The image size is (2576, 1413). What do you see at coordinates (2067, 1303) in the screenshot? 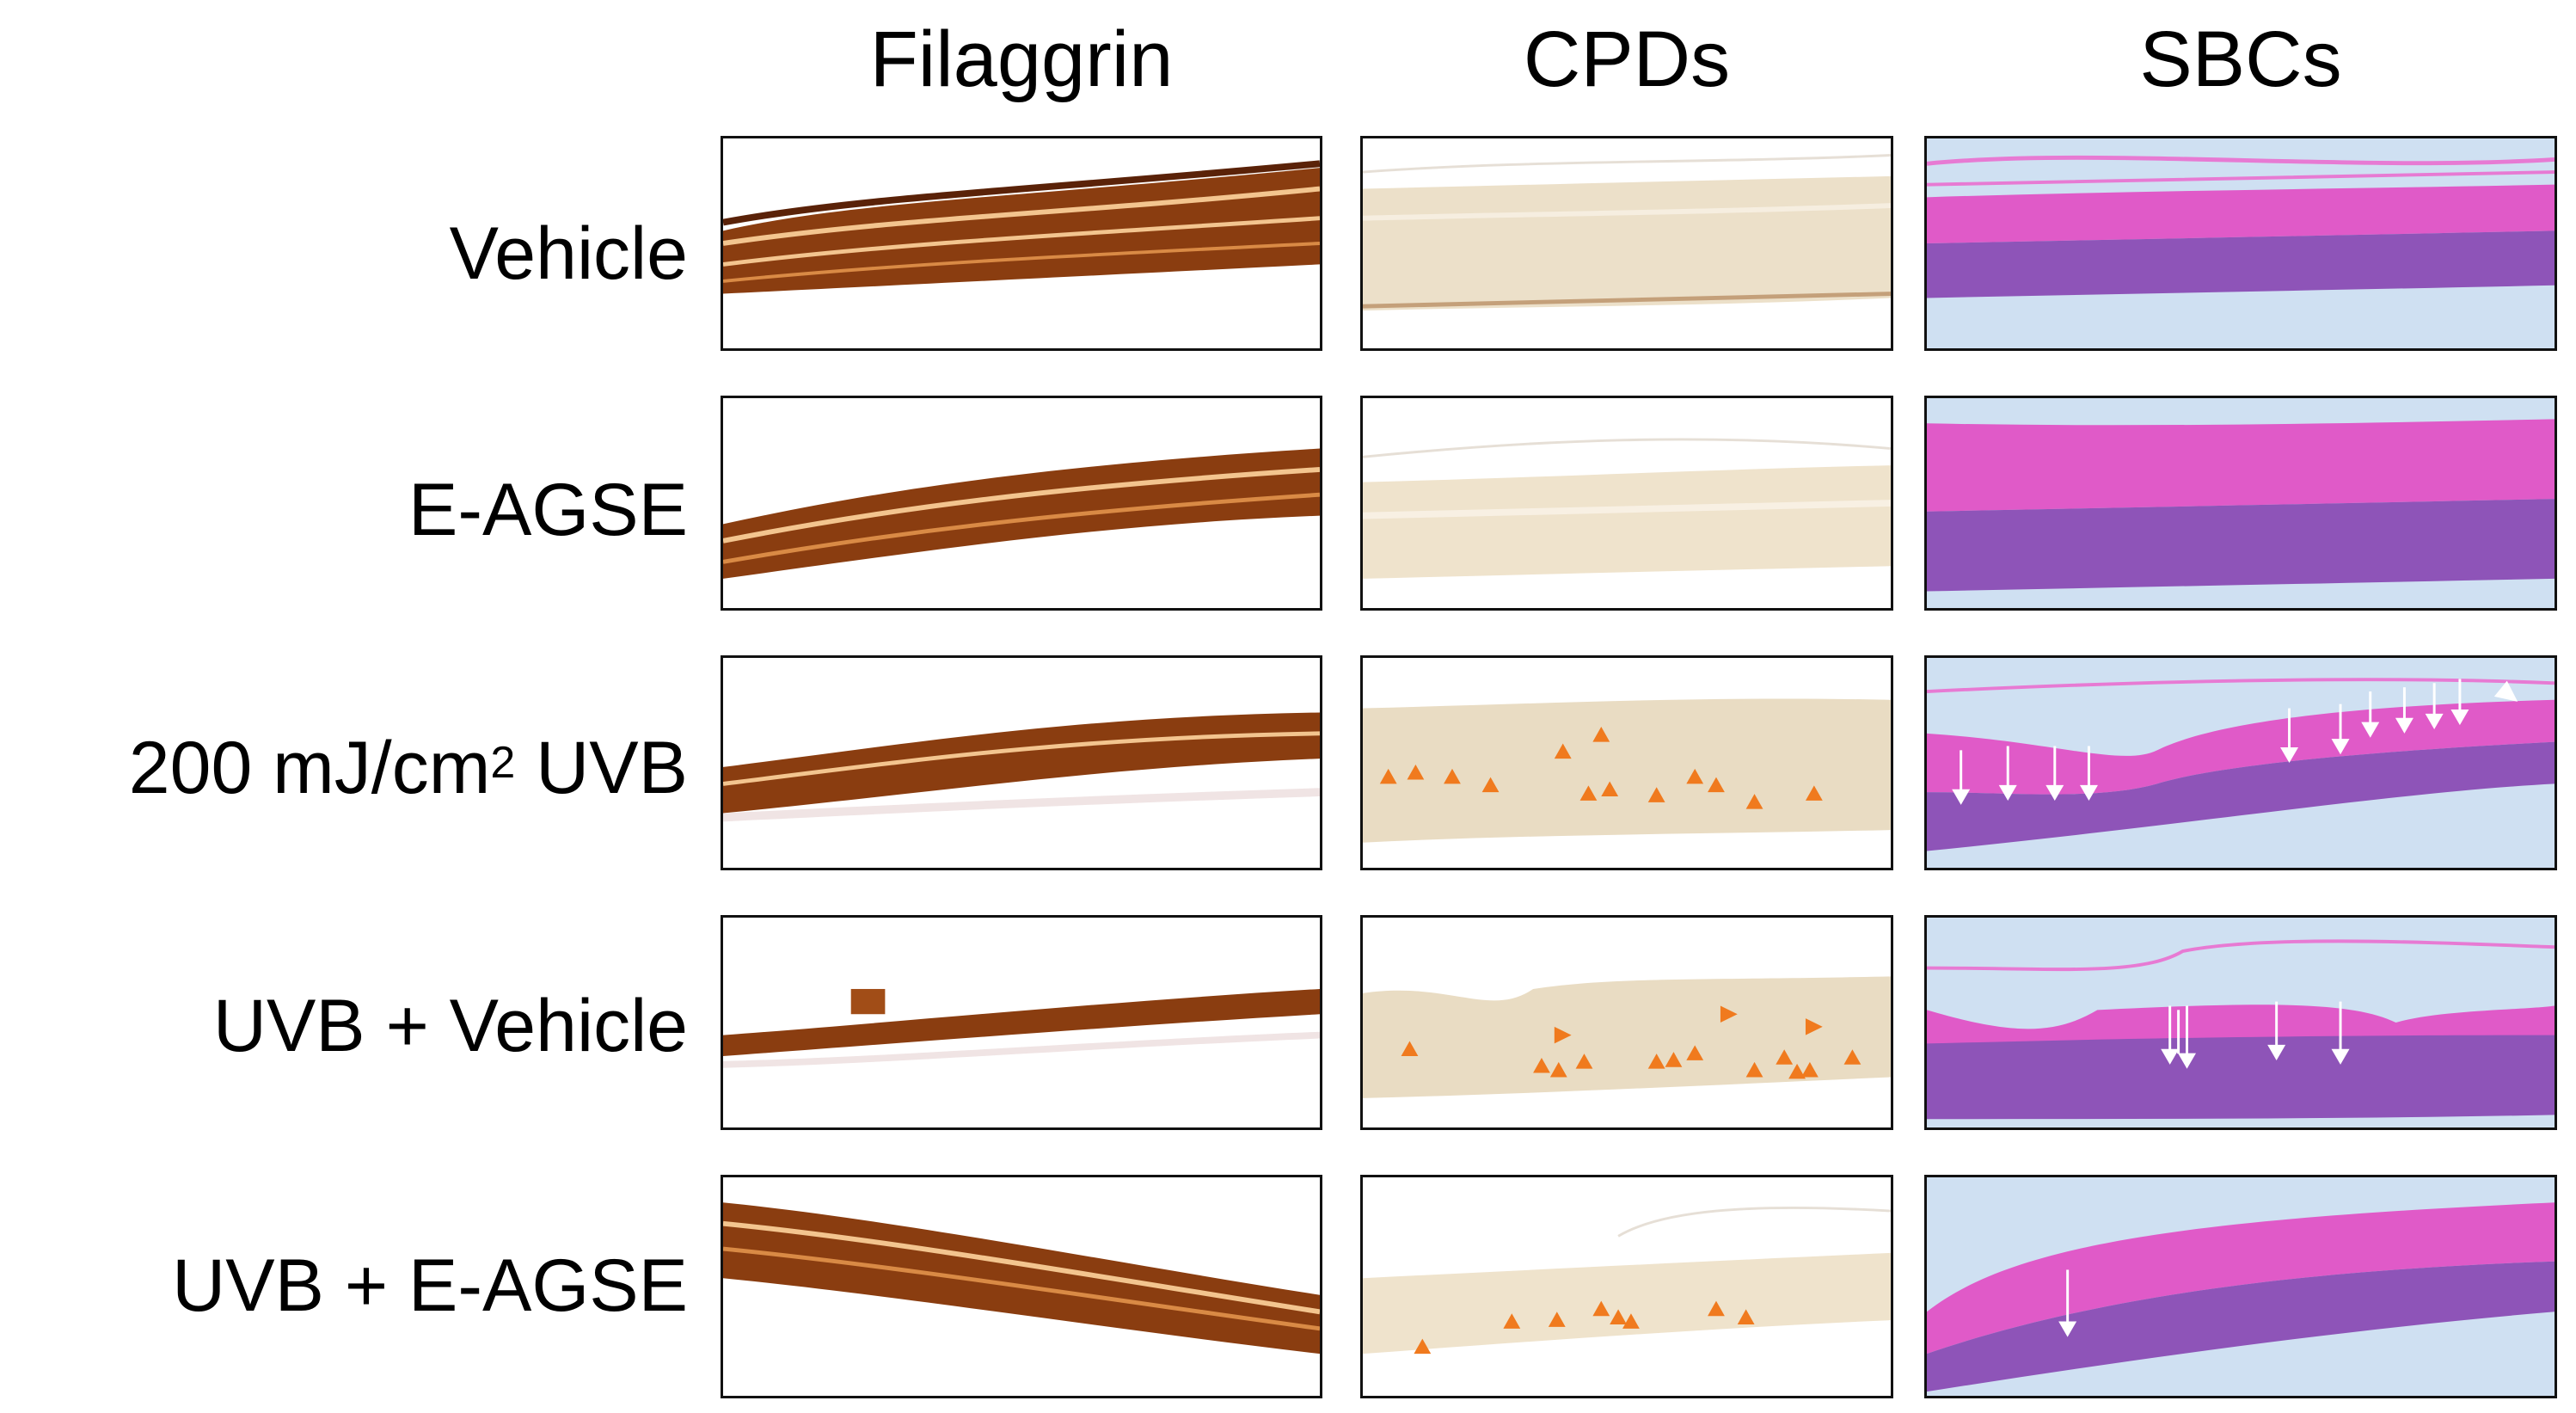
I see `sbc-arrows-uvb-eagse` at bounding box center [2067, 1303].